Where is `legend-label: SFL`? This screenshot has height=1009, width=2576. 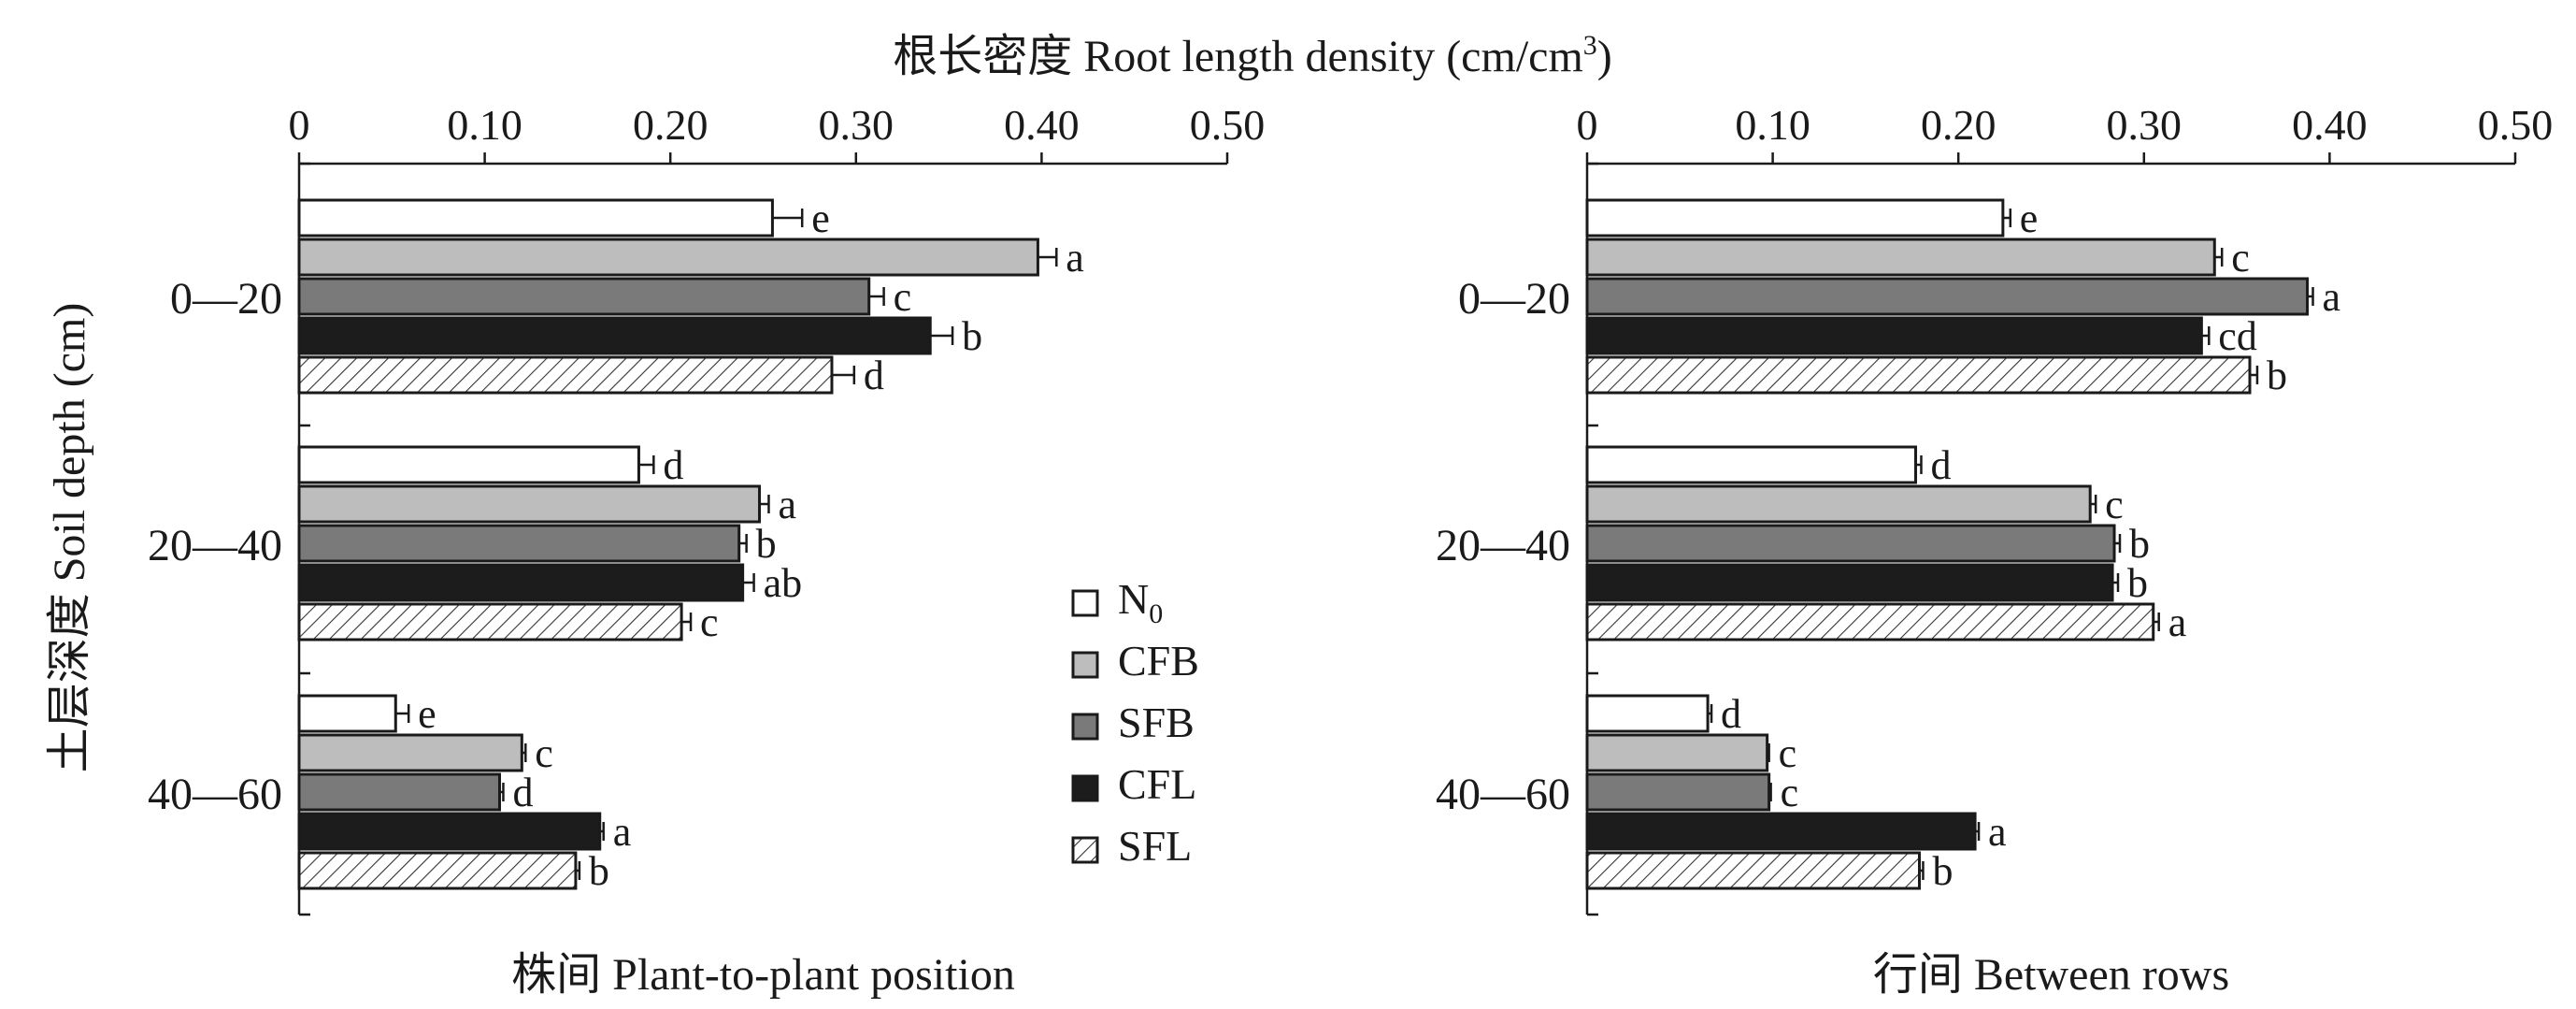
legend-label: SFL is located at coordinates (1155, 846).